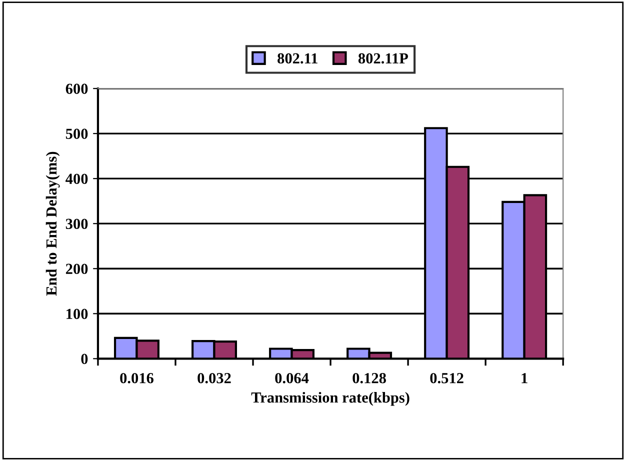 This screenshot has height=461, width=626. What do you see at coordinates (77, 89) in the screenshot?
I see `y-tick-label: 600` at bounding box center [77, 89].